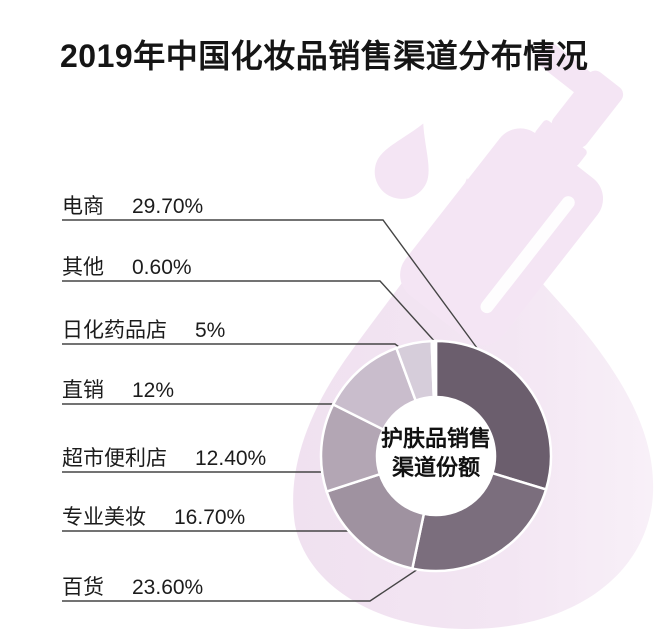  Describe the element at coordinates (168, 587) in the screenshot. I see `legend-value: 23.60%` at that location.